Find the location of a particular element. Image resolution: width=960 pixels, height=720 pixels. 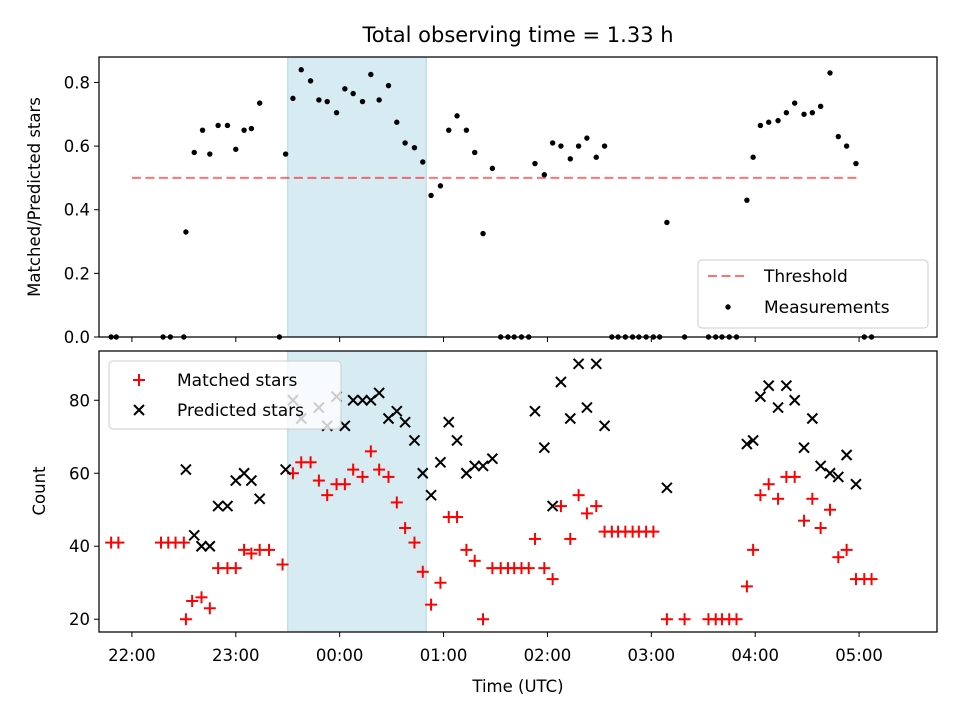

x-tick-label: 04:00 is located at coordinates (755, 655).